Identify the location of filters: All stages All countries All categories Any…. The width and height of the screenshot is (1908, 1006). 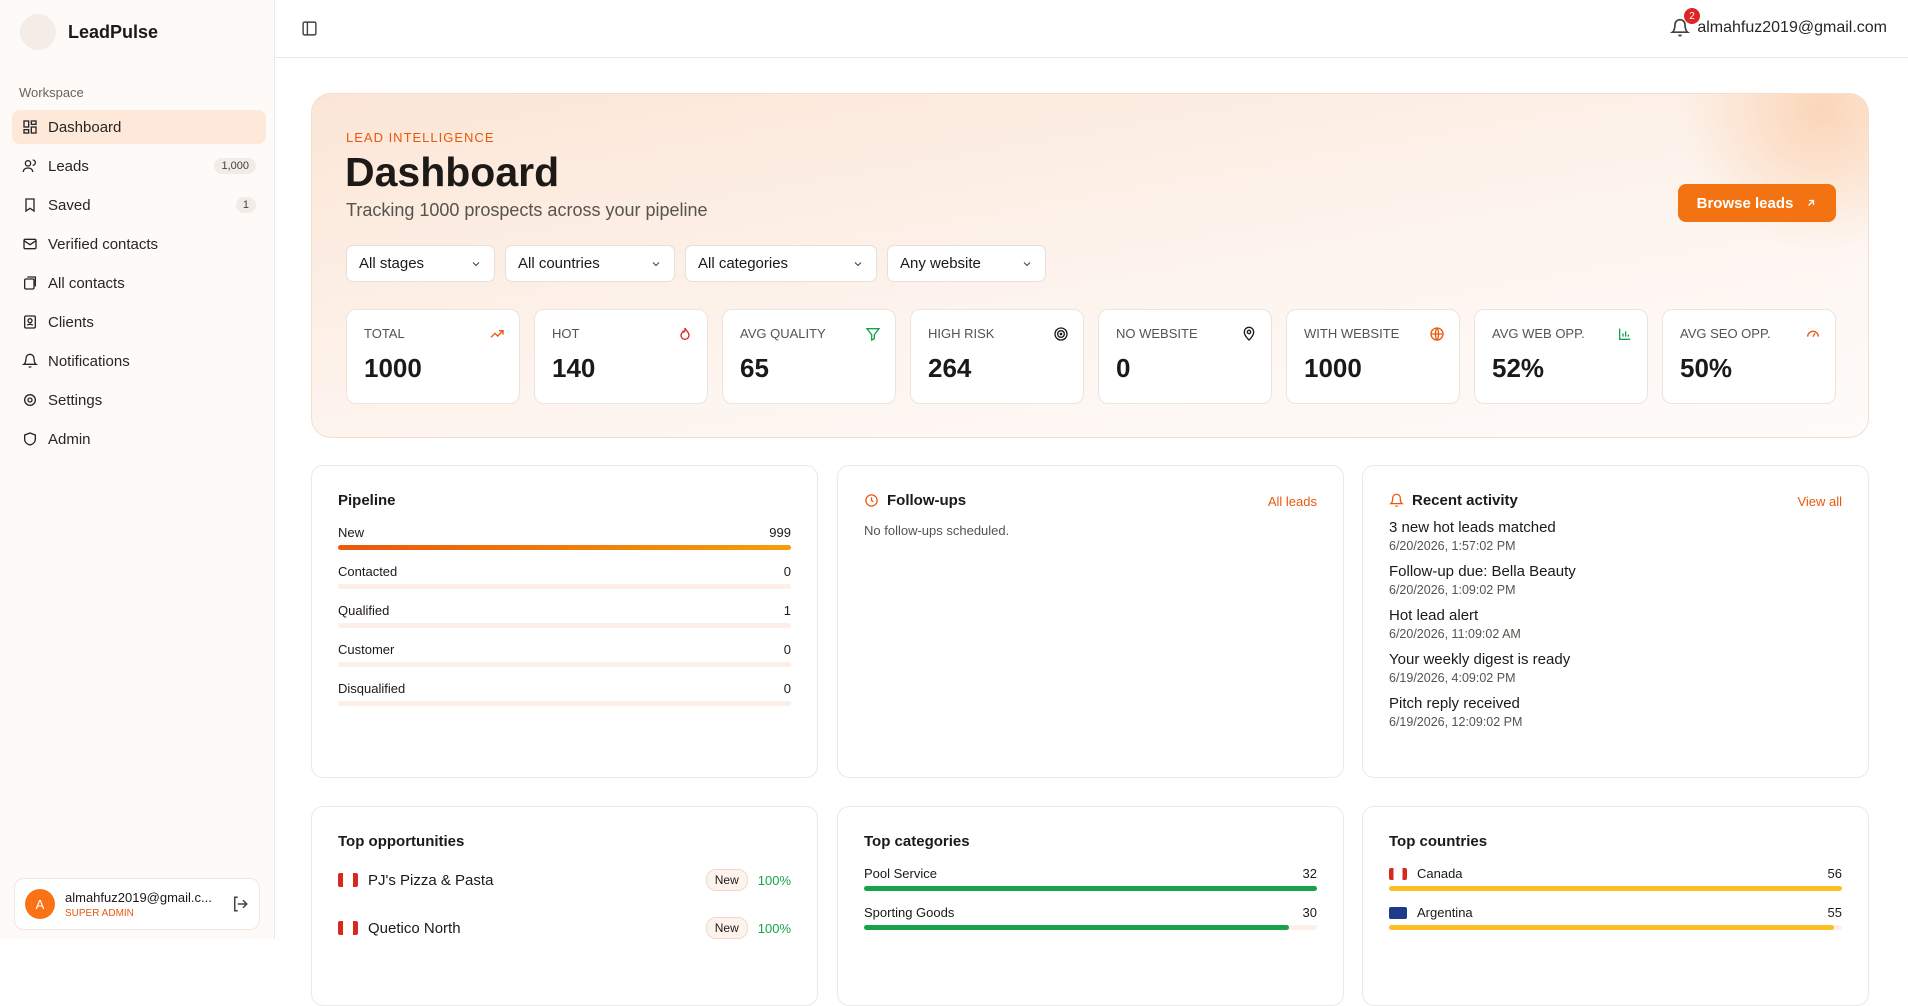
(696, 263).